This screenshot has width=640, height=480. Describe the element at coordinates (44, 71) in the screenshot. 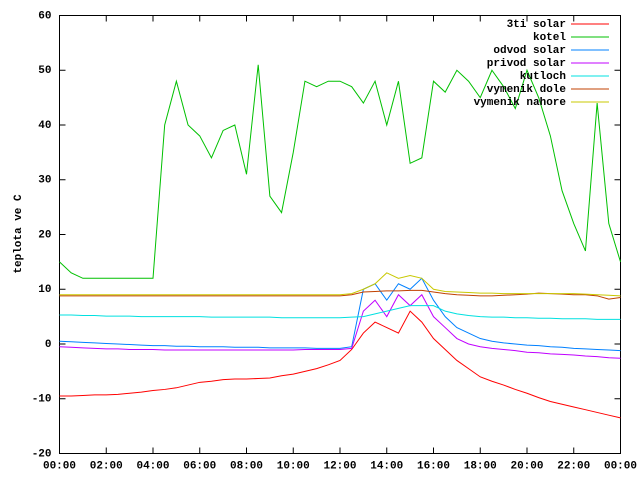

I see `y-tick-label: 50` at that location.